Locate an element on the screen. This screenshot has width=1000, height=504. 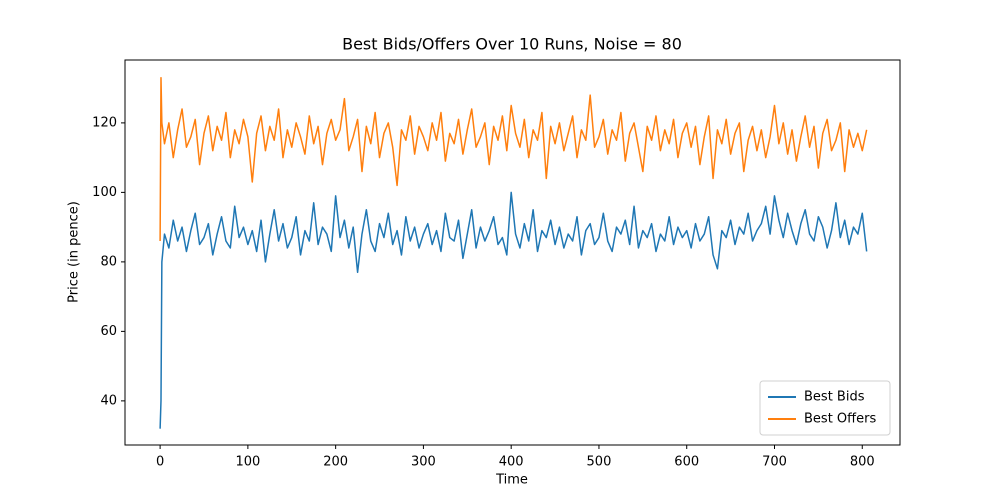
x-tick-label: 0 is located at coordinates (160, 462).